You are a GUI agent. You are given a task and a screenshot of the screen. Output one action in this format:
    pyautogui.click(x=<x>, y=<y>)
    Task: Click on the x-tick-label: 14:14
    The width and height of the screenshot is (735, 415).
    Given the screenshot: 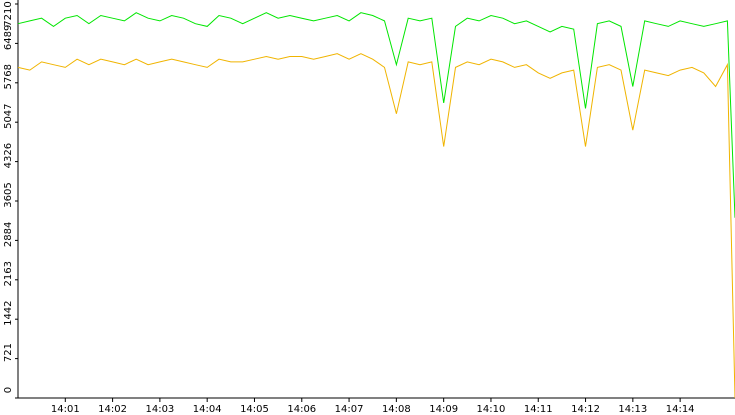 What is the action you would take?
    pyautogui.click(x=680, y=409)
    